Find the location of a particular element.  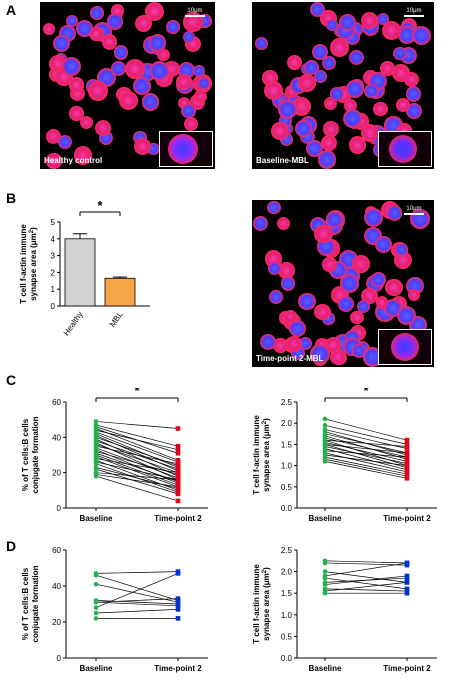

panel-letter-d: D is located at coordinates (11, 546).